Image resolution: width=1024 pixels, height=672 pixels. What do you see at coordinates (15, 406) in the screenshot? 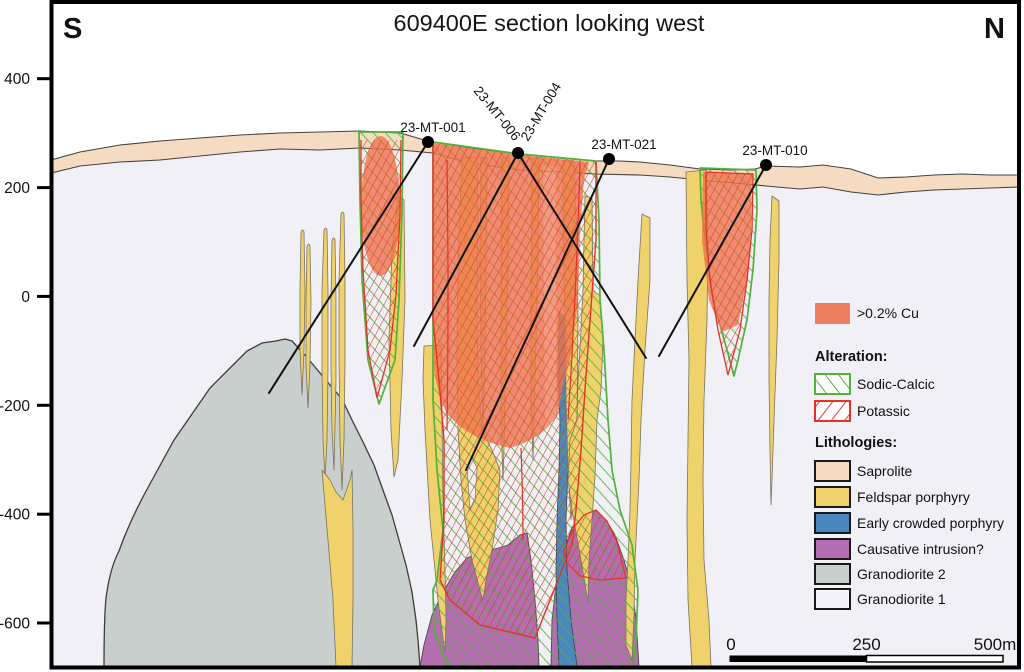
I see `svg-text: -200` at bounding box center [15, 406].